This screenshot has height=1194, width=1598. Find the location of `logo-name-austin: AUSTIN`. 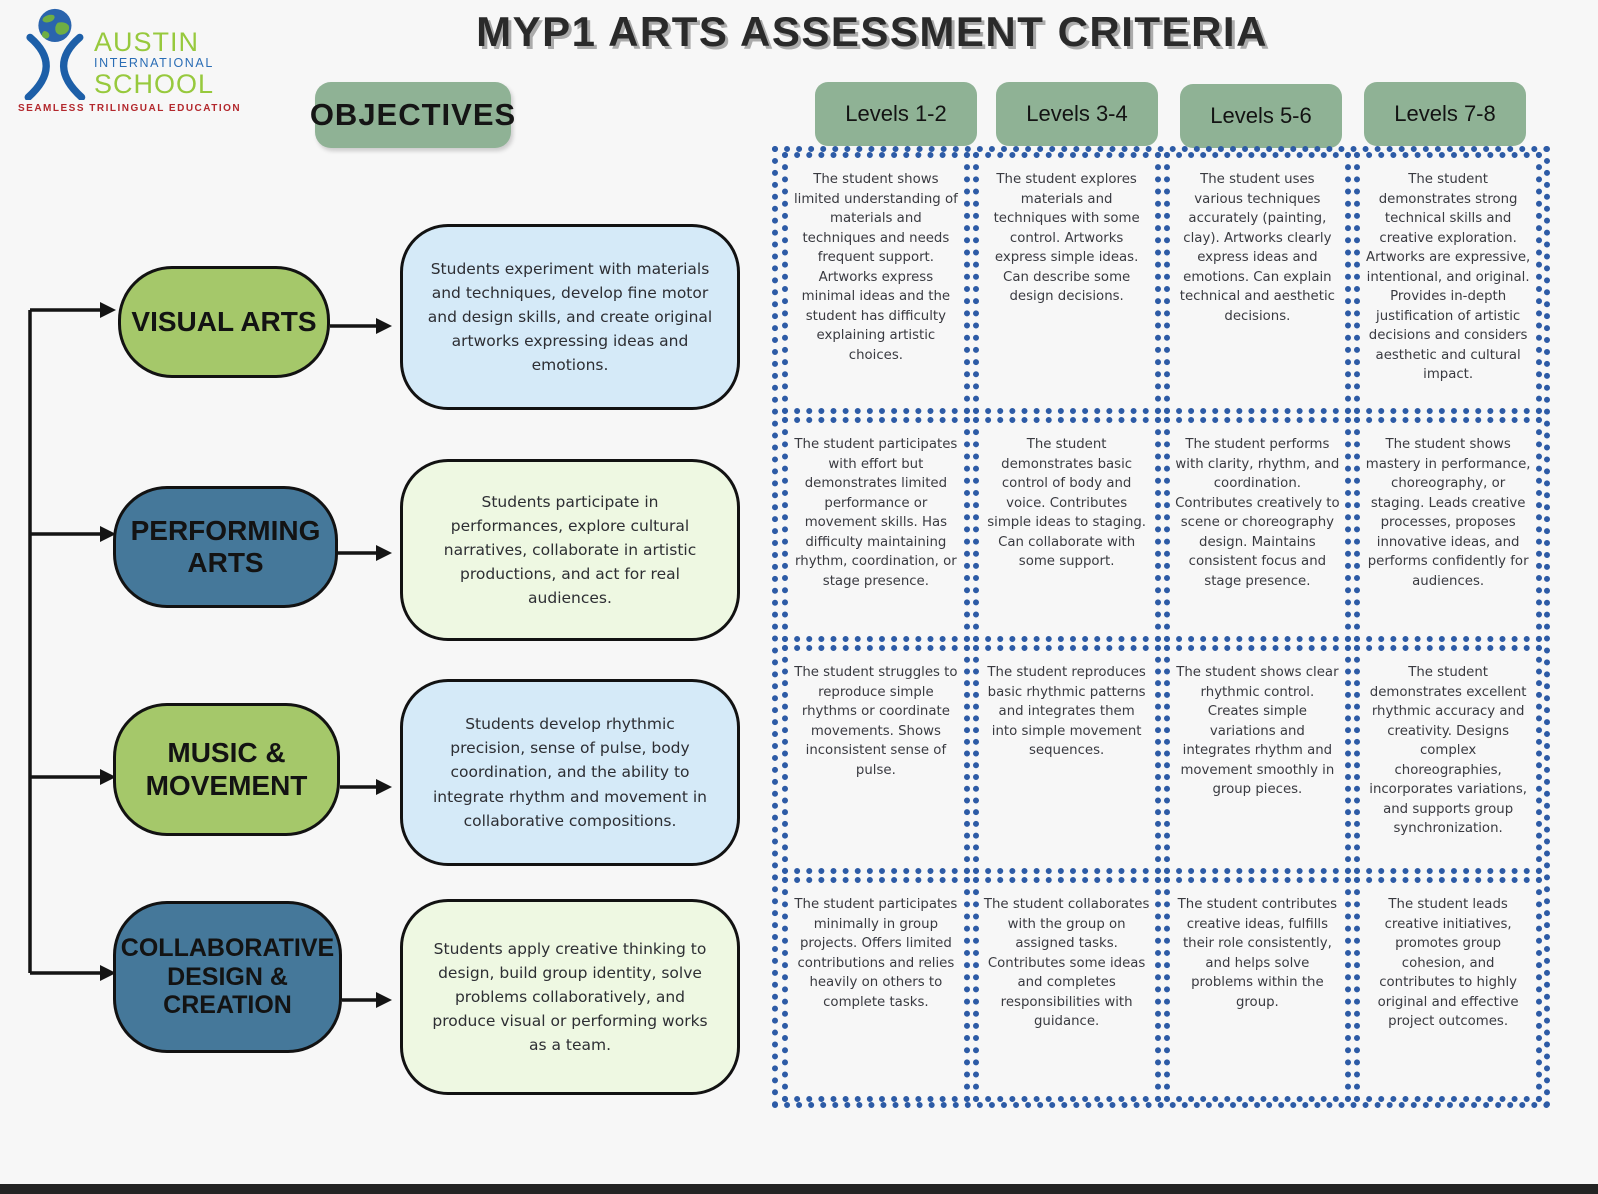

logo-name-austin: AUSTIN is located at coordinates (147, 42).